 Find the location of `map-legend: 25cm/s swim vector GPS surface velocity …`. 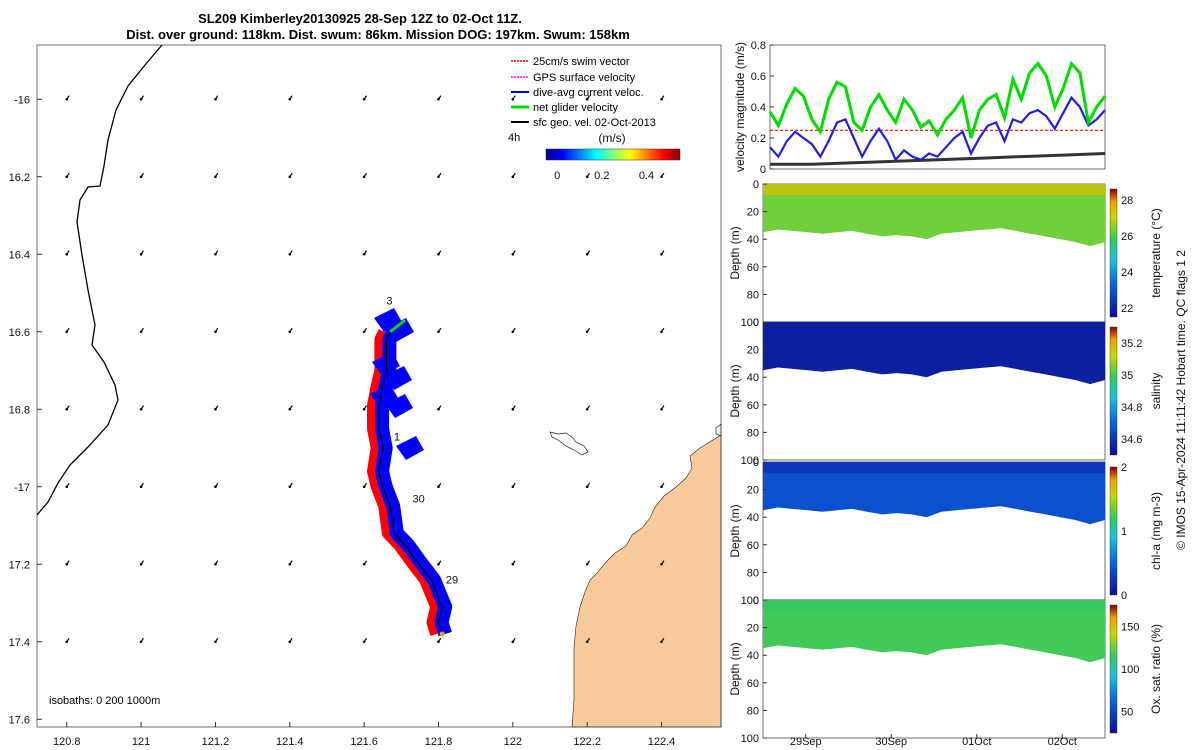

map-legend: 25cm/s swim vector GPS surface velocity … is located at coordinates (594, 119).